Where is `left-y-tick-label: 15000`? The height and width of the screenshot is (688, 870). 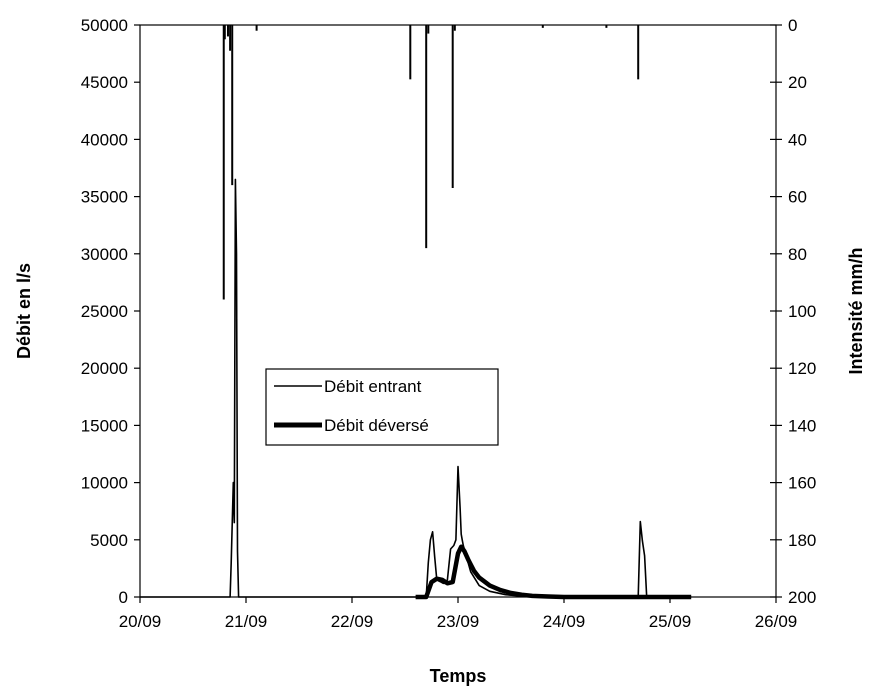 left-y-tick-label: 15000 is located at coordinates (104, 425).